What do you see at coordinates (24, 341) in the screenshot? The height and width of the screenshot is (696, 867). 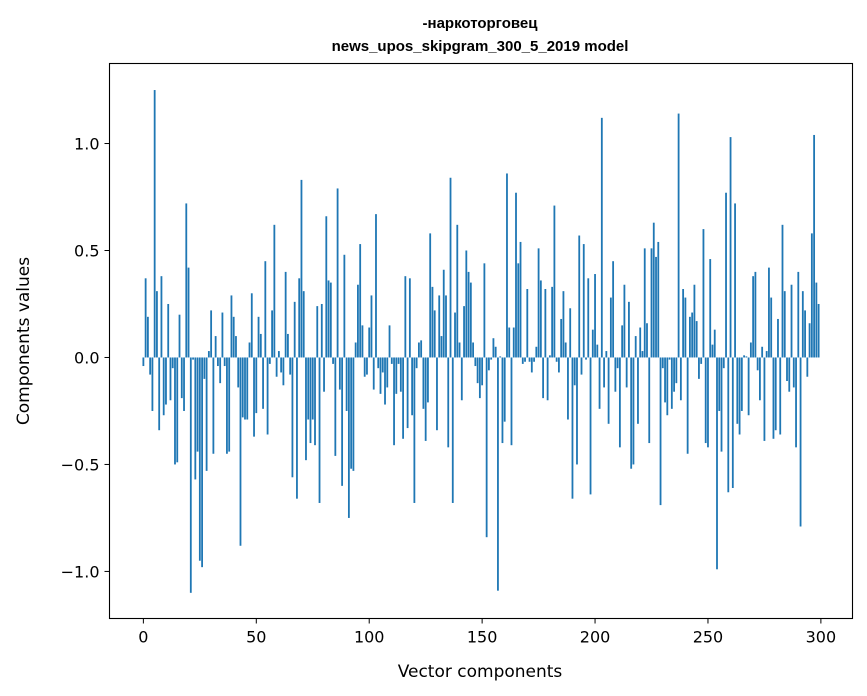 I see `y-axis-label: Components values` at bounding box center [24, 341].